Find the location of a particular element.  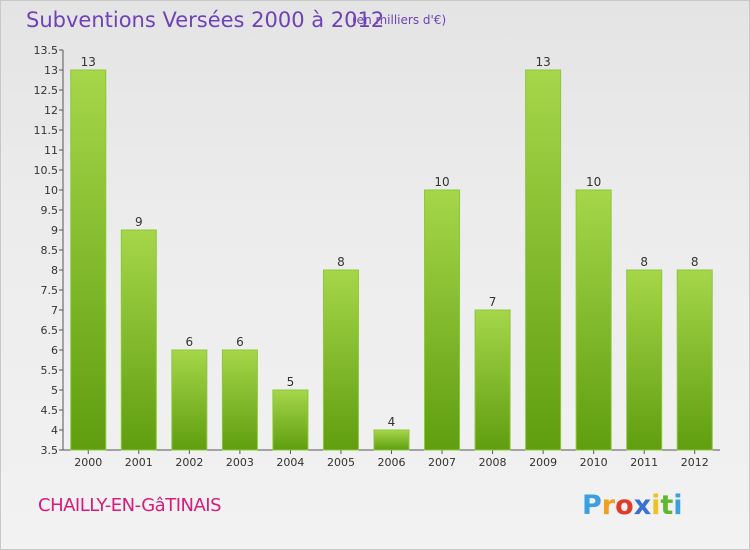

chart-title: Subventions Versées 2000 à 2012 is located at coordinates (205, 20).